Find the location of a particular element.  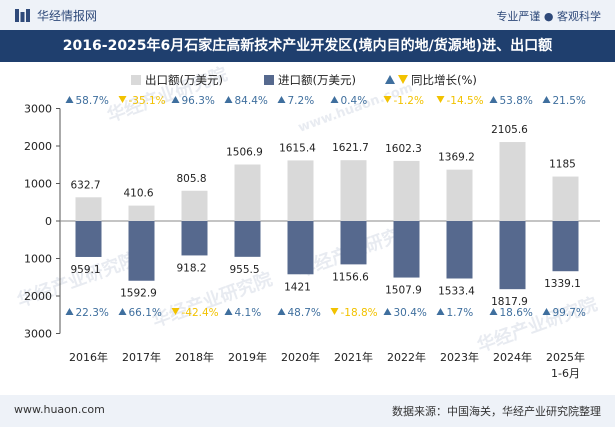

growth-label: -18.8% is located at coordinates (359, 313).